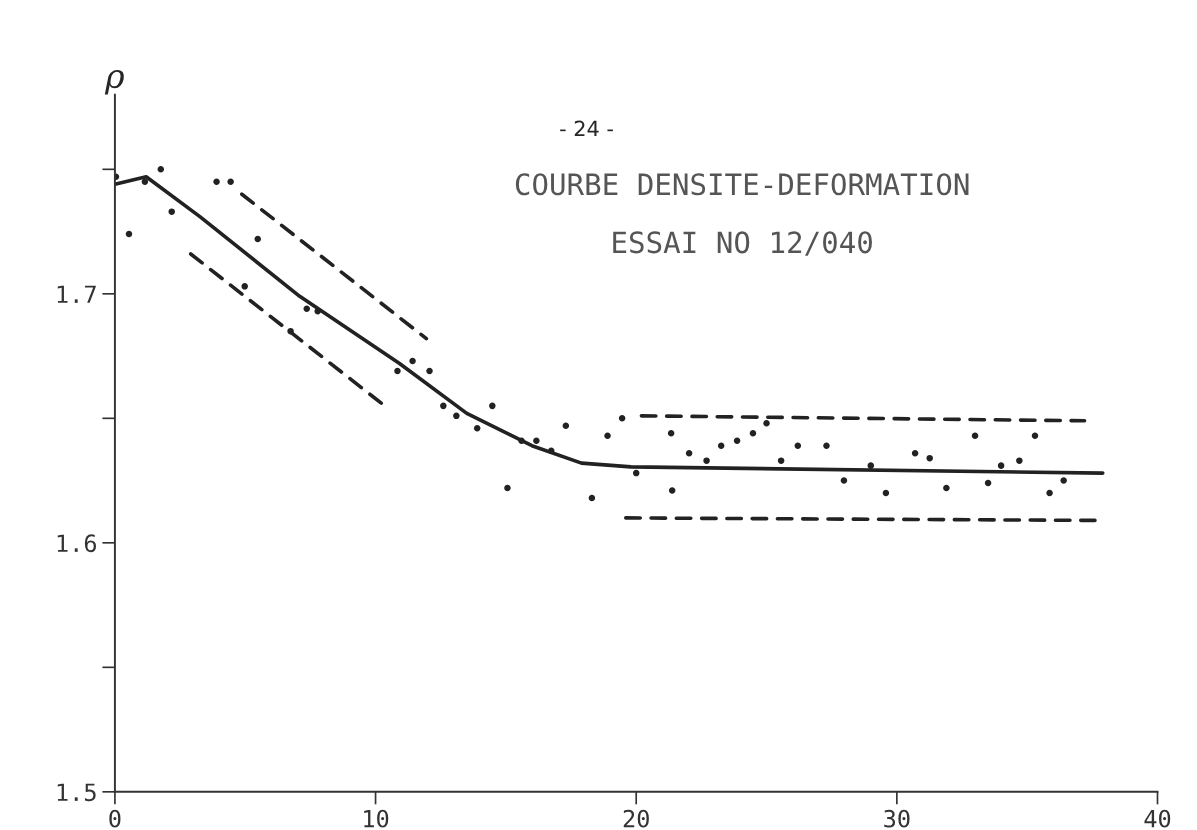 This screenshot has height=830, width=1197. Describe the element at coordinates (76, 294) in the screenshot. I see `y-tick-label: 1.7` at that location.